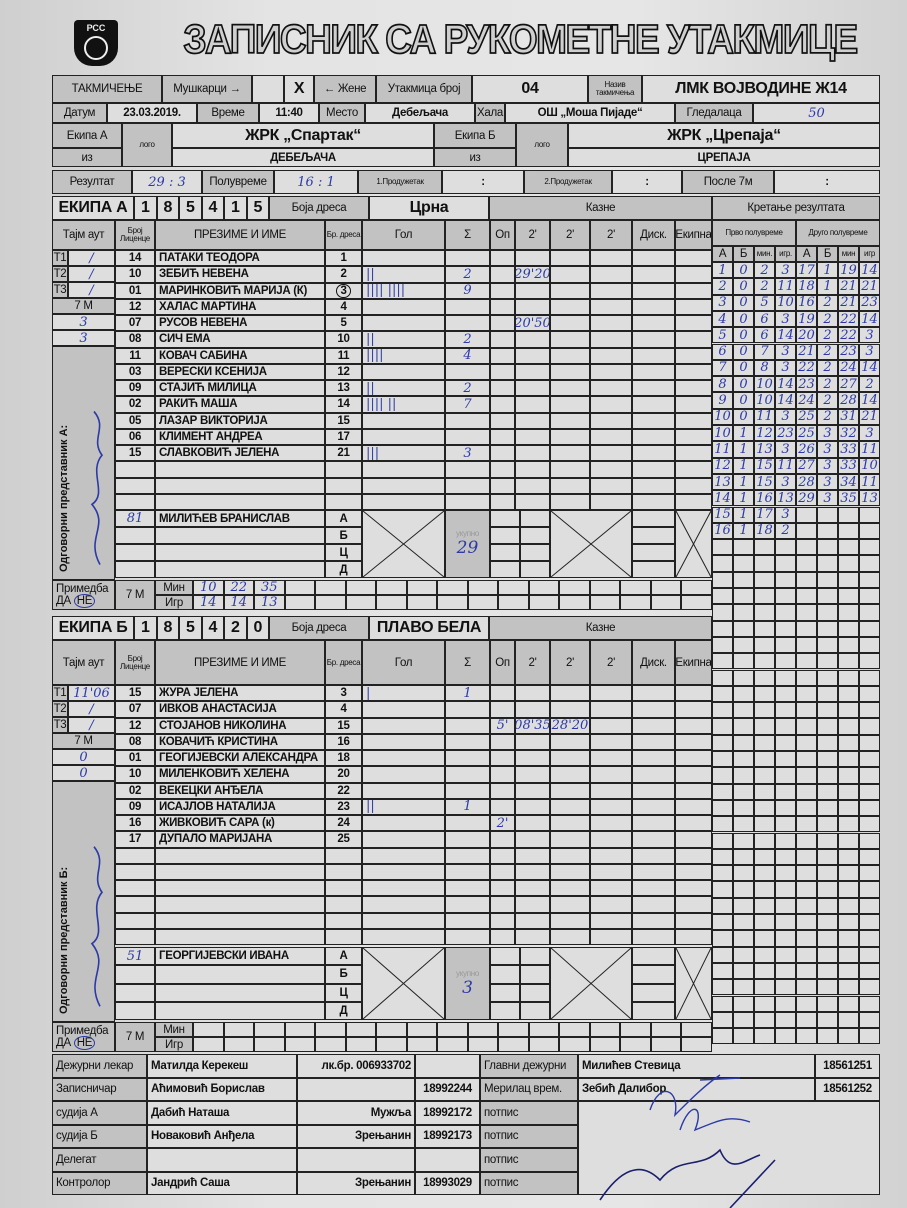  I want to click on progress-cell: 11, so click(722, 449).